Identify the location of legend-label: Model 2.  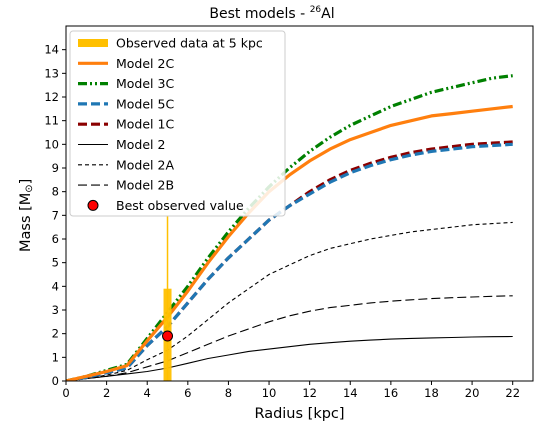
(140, 144).